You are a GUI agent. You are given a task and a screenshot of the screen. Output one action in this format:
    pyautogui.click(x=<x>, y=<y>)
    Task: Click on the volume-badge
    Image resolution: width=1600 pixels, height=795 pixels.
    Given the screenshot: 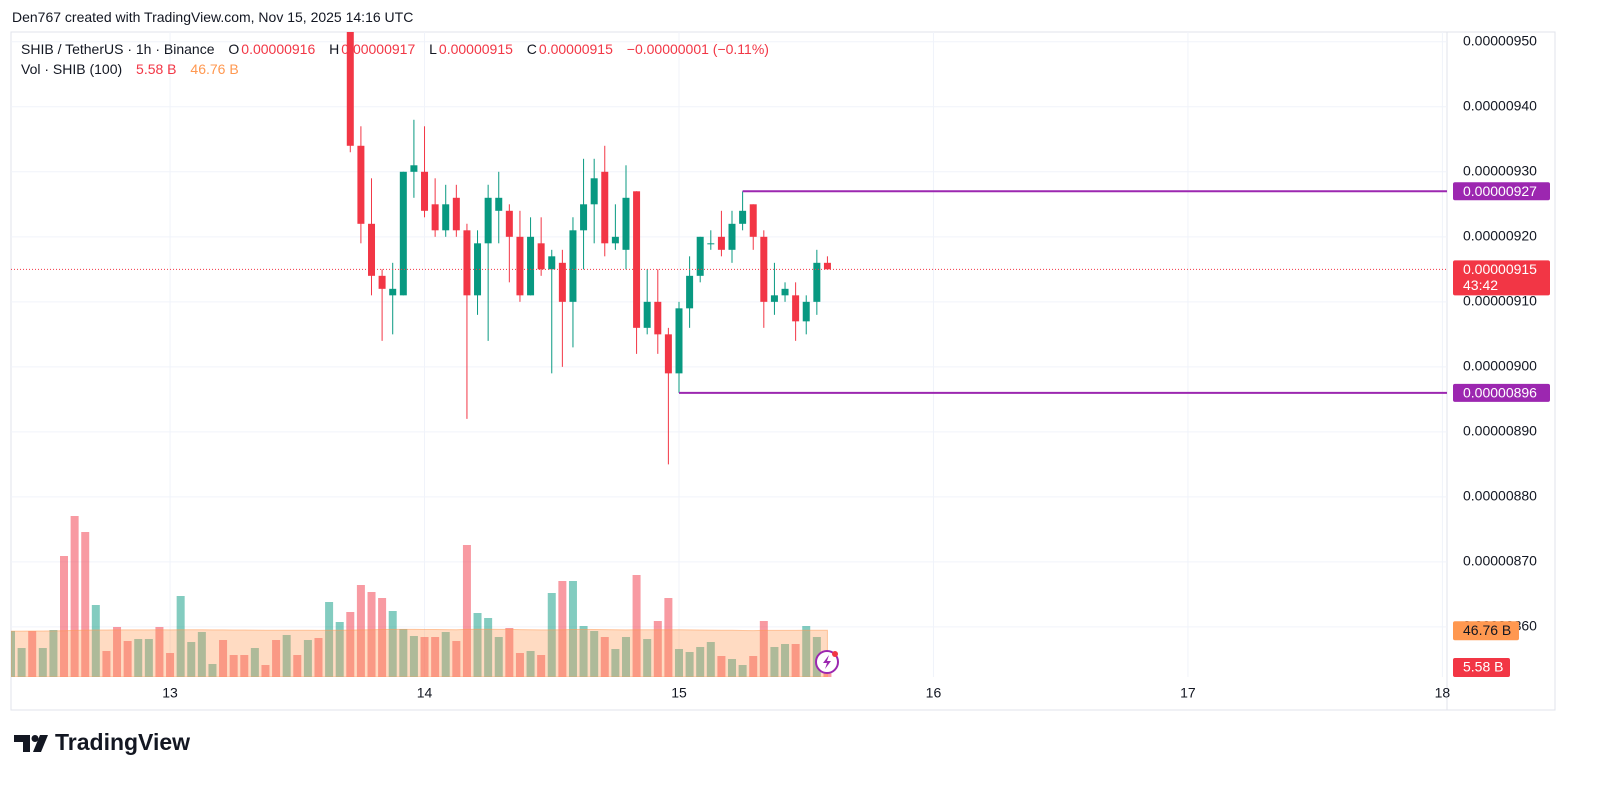 What is the action you would take?
    pyautogui.click(x=1481, y=667)
    